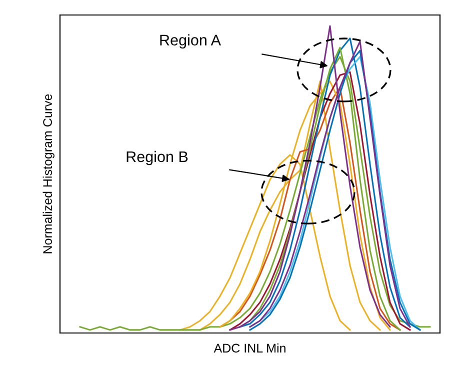  Describe the element at coordinates (250, 348) in the screenshot. I see `x-axis-title: ADC INL Min` at that location.